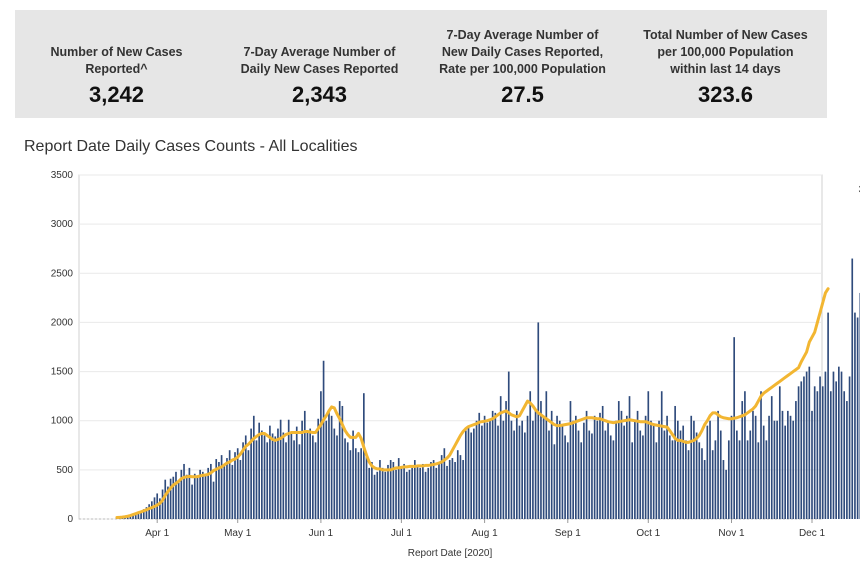 The height and width of the screenshot is (572, 860). What do you see at coordinates (116, 94) in the screenshot?
I see `kpi-value: 3,242` at bounding box center [116, 94].